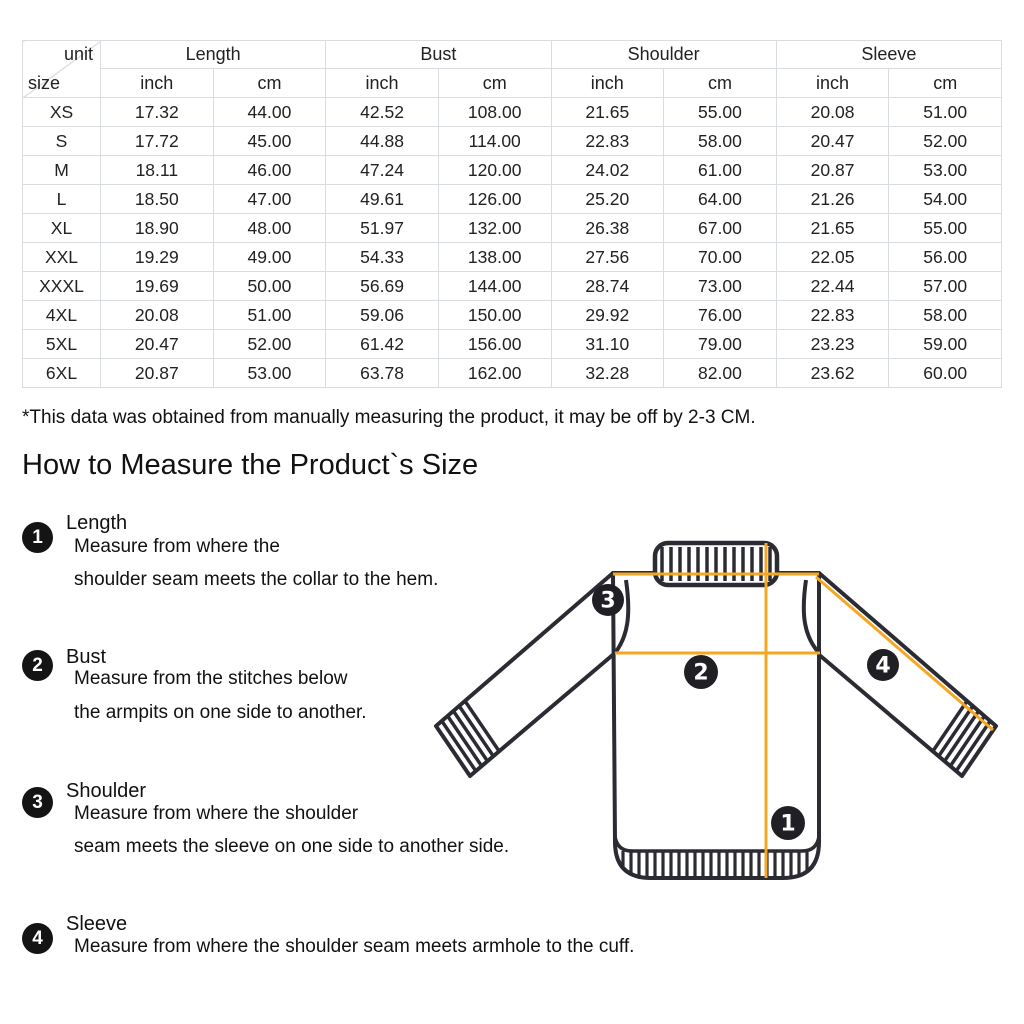 The image size is (1024, 1024). Describe the element at coordinates (382, 286) in the screenshot. I see `value-cell: 56.69` at that location.